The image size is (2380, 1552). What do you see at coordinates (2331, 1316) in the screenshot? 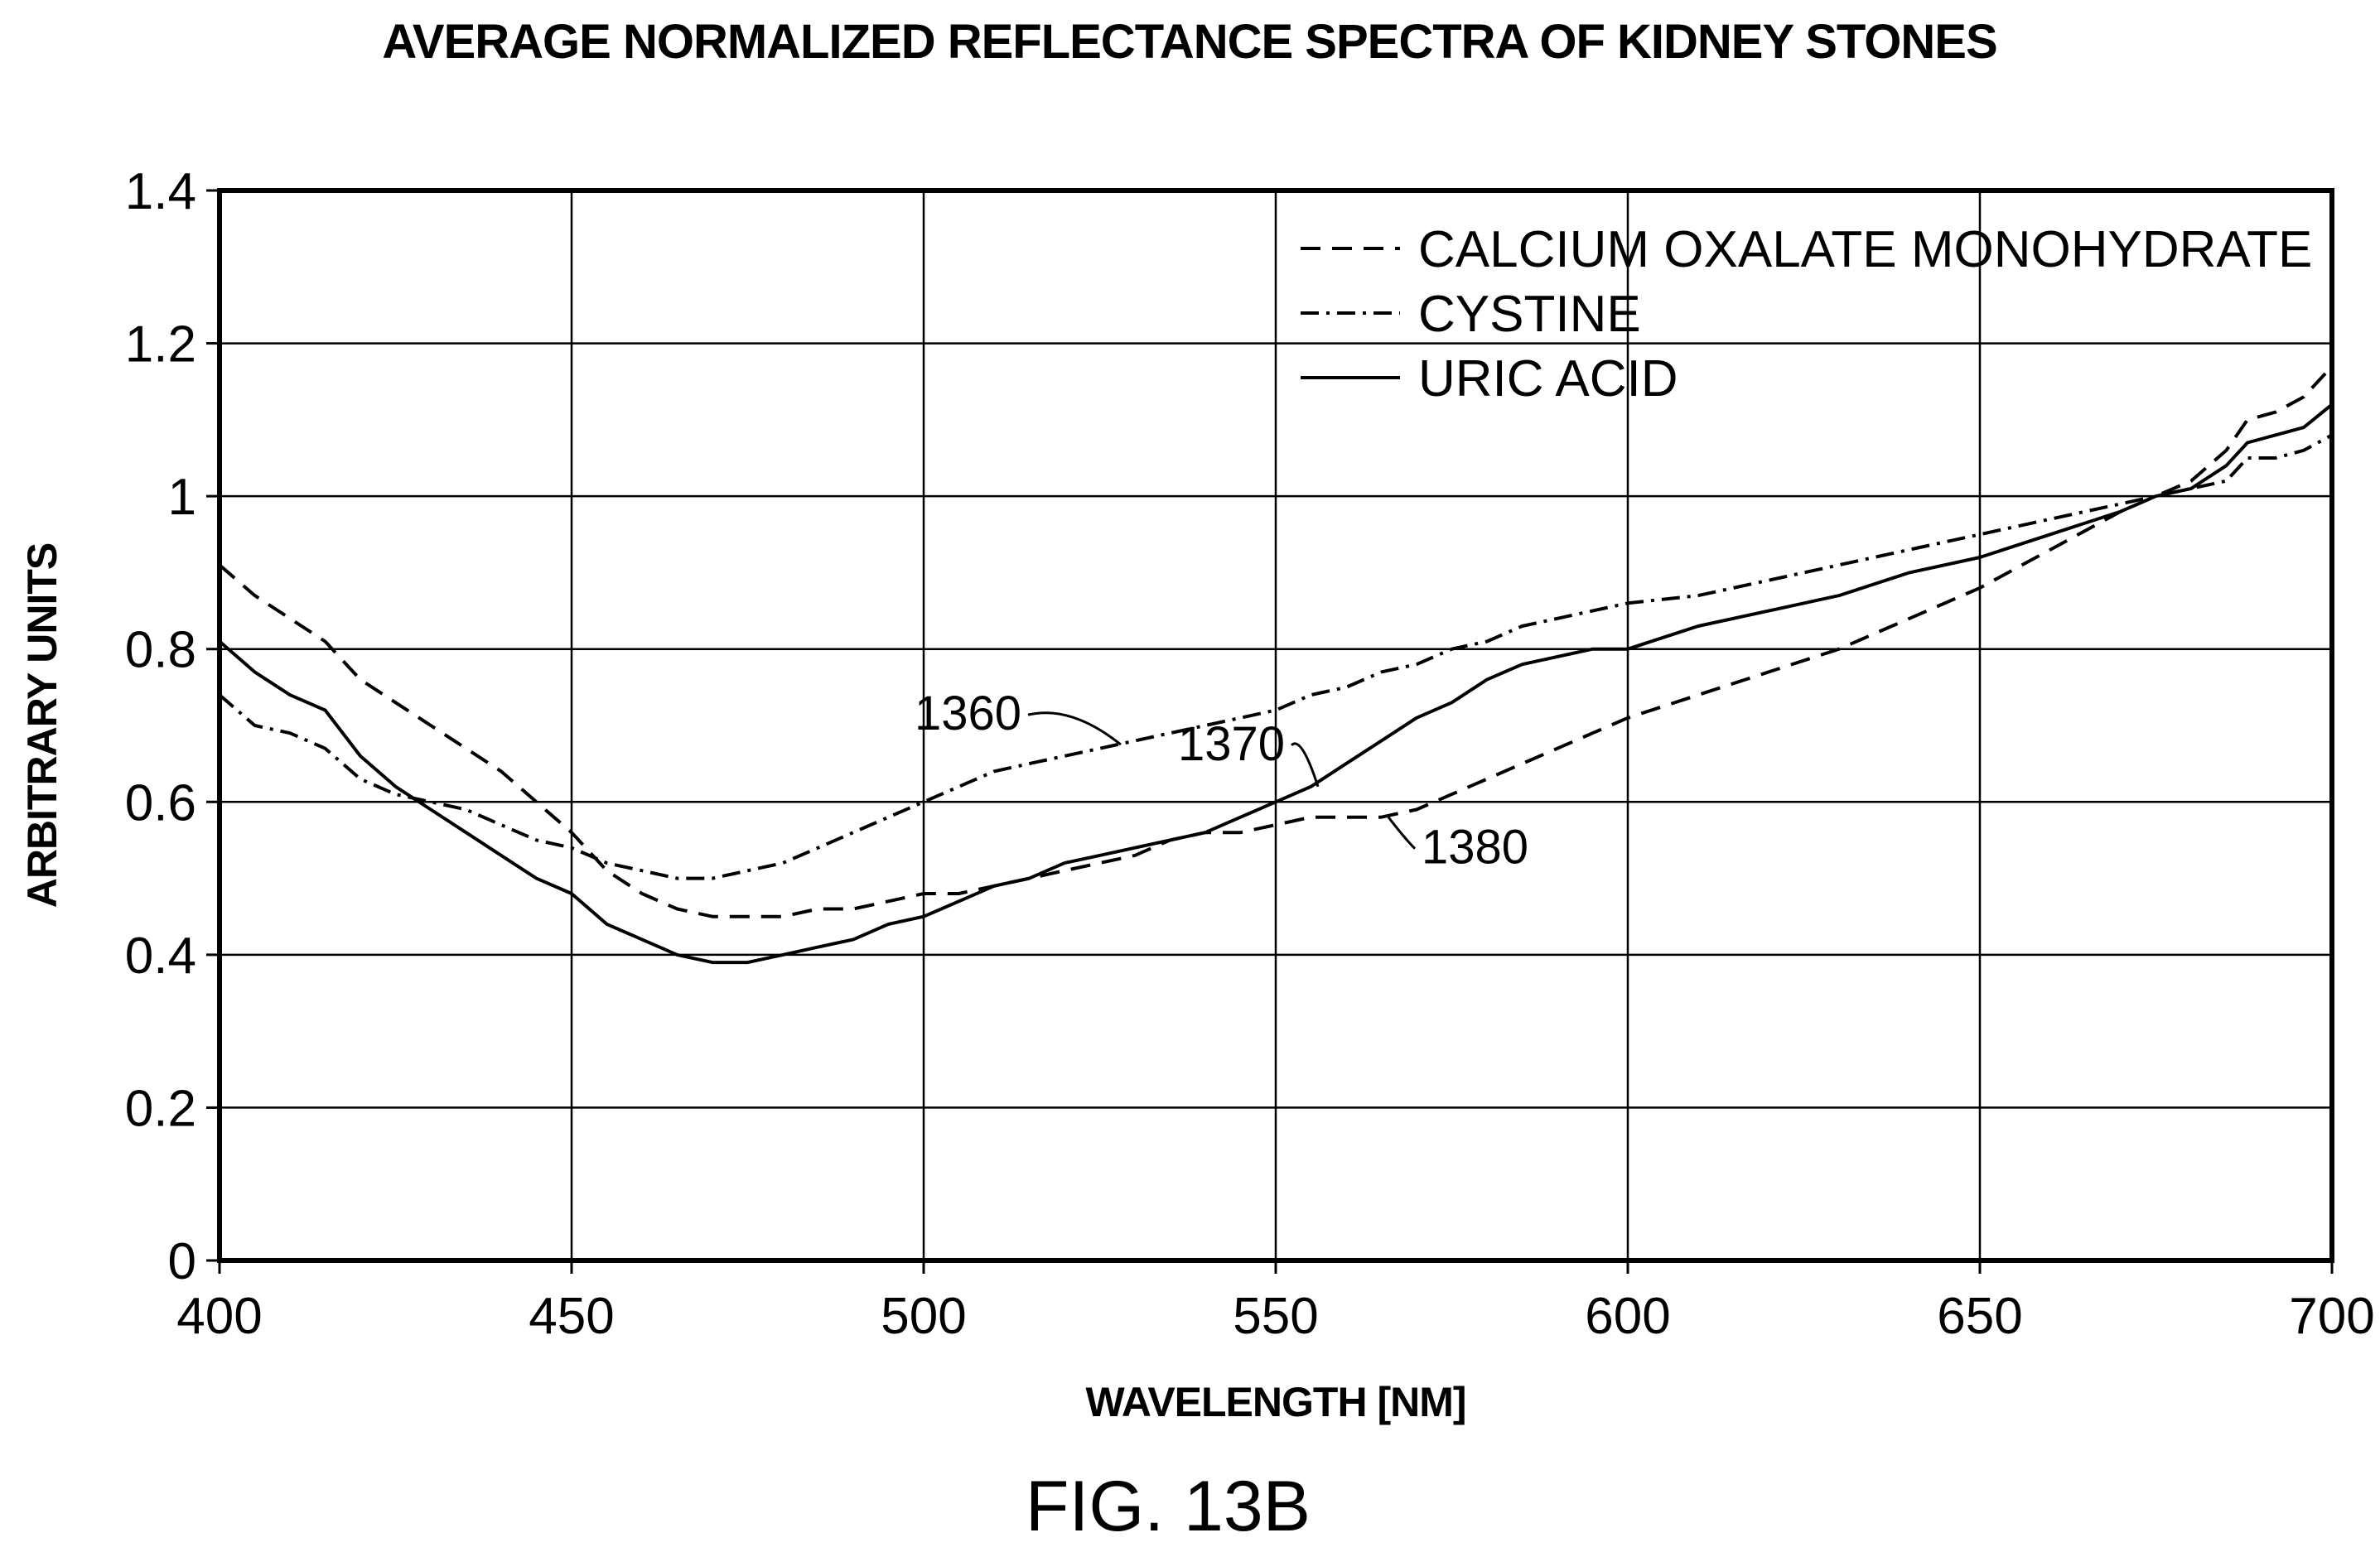
I see `x-tick-label: 700` at bounding box center [2331, 1316].